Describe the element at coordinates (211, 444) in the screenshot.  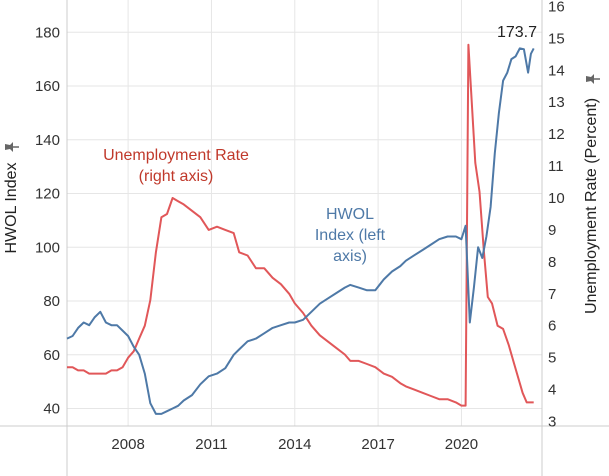
I see `x-tick-label: 2011` at that location.